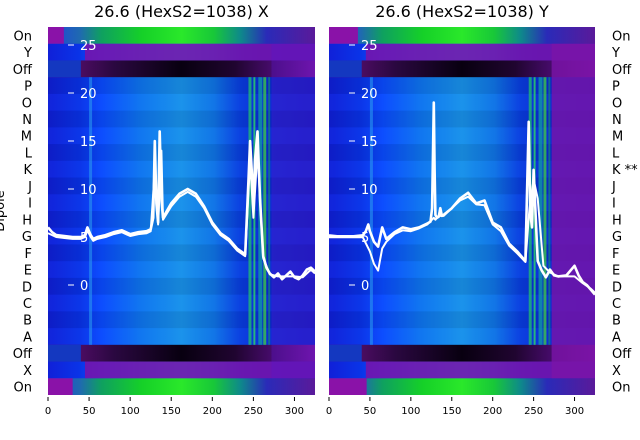 The height and width of the screenshot is (440, 640). What do you see at coordinates (625, 170) in the screenshot?
I see `row-label: K **` at bounding box center [625, 170].